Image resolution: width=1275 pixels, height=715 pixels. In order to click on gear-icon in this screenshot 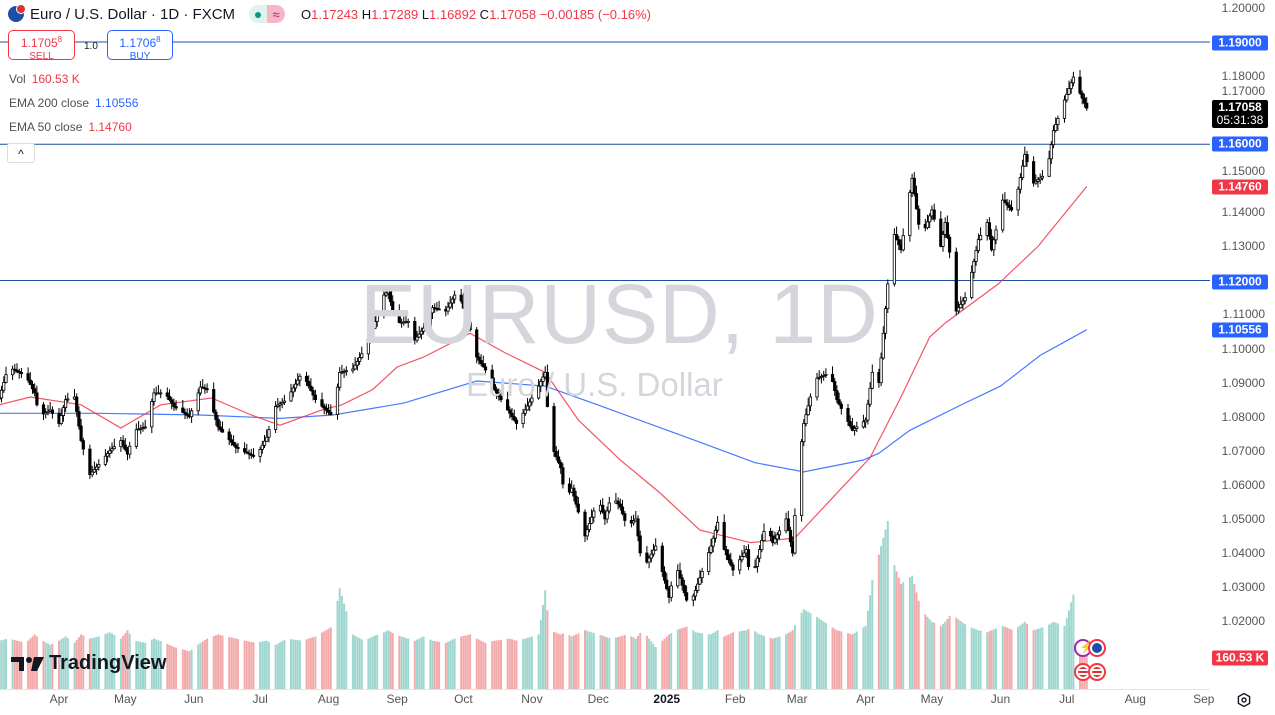, I will do `click(1244, 700)`.